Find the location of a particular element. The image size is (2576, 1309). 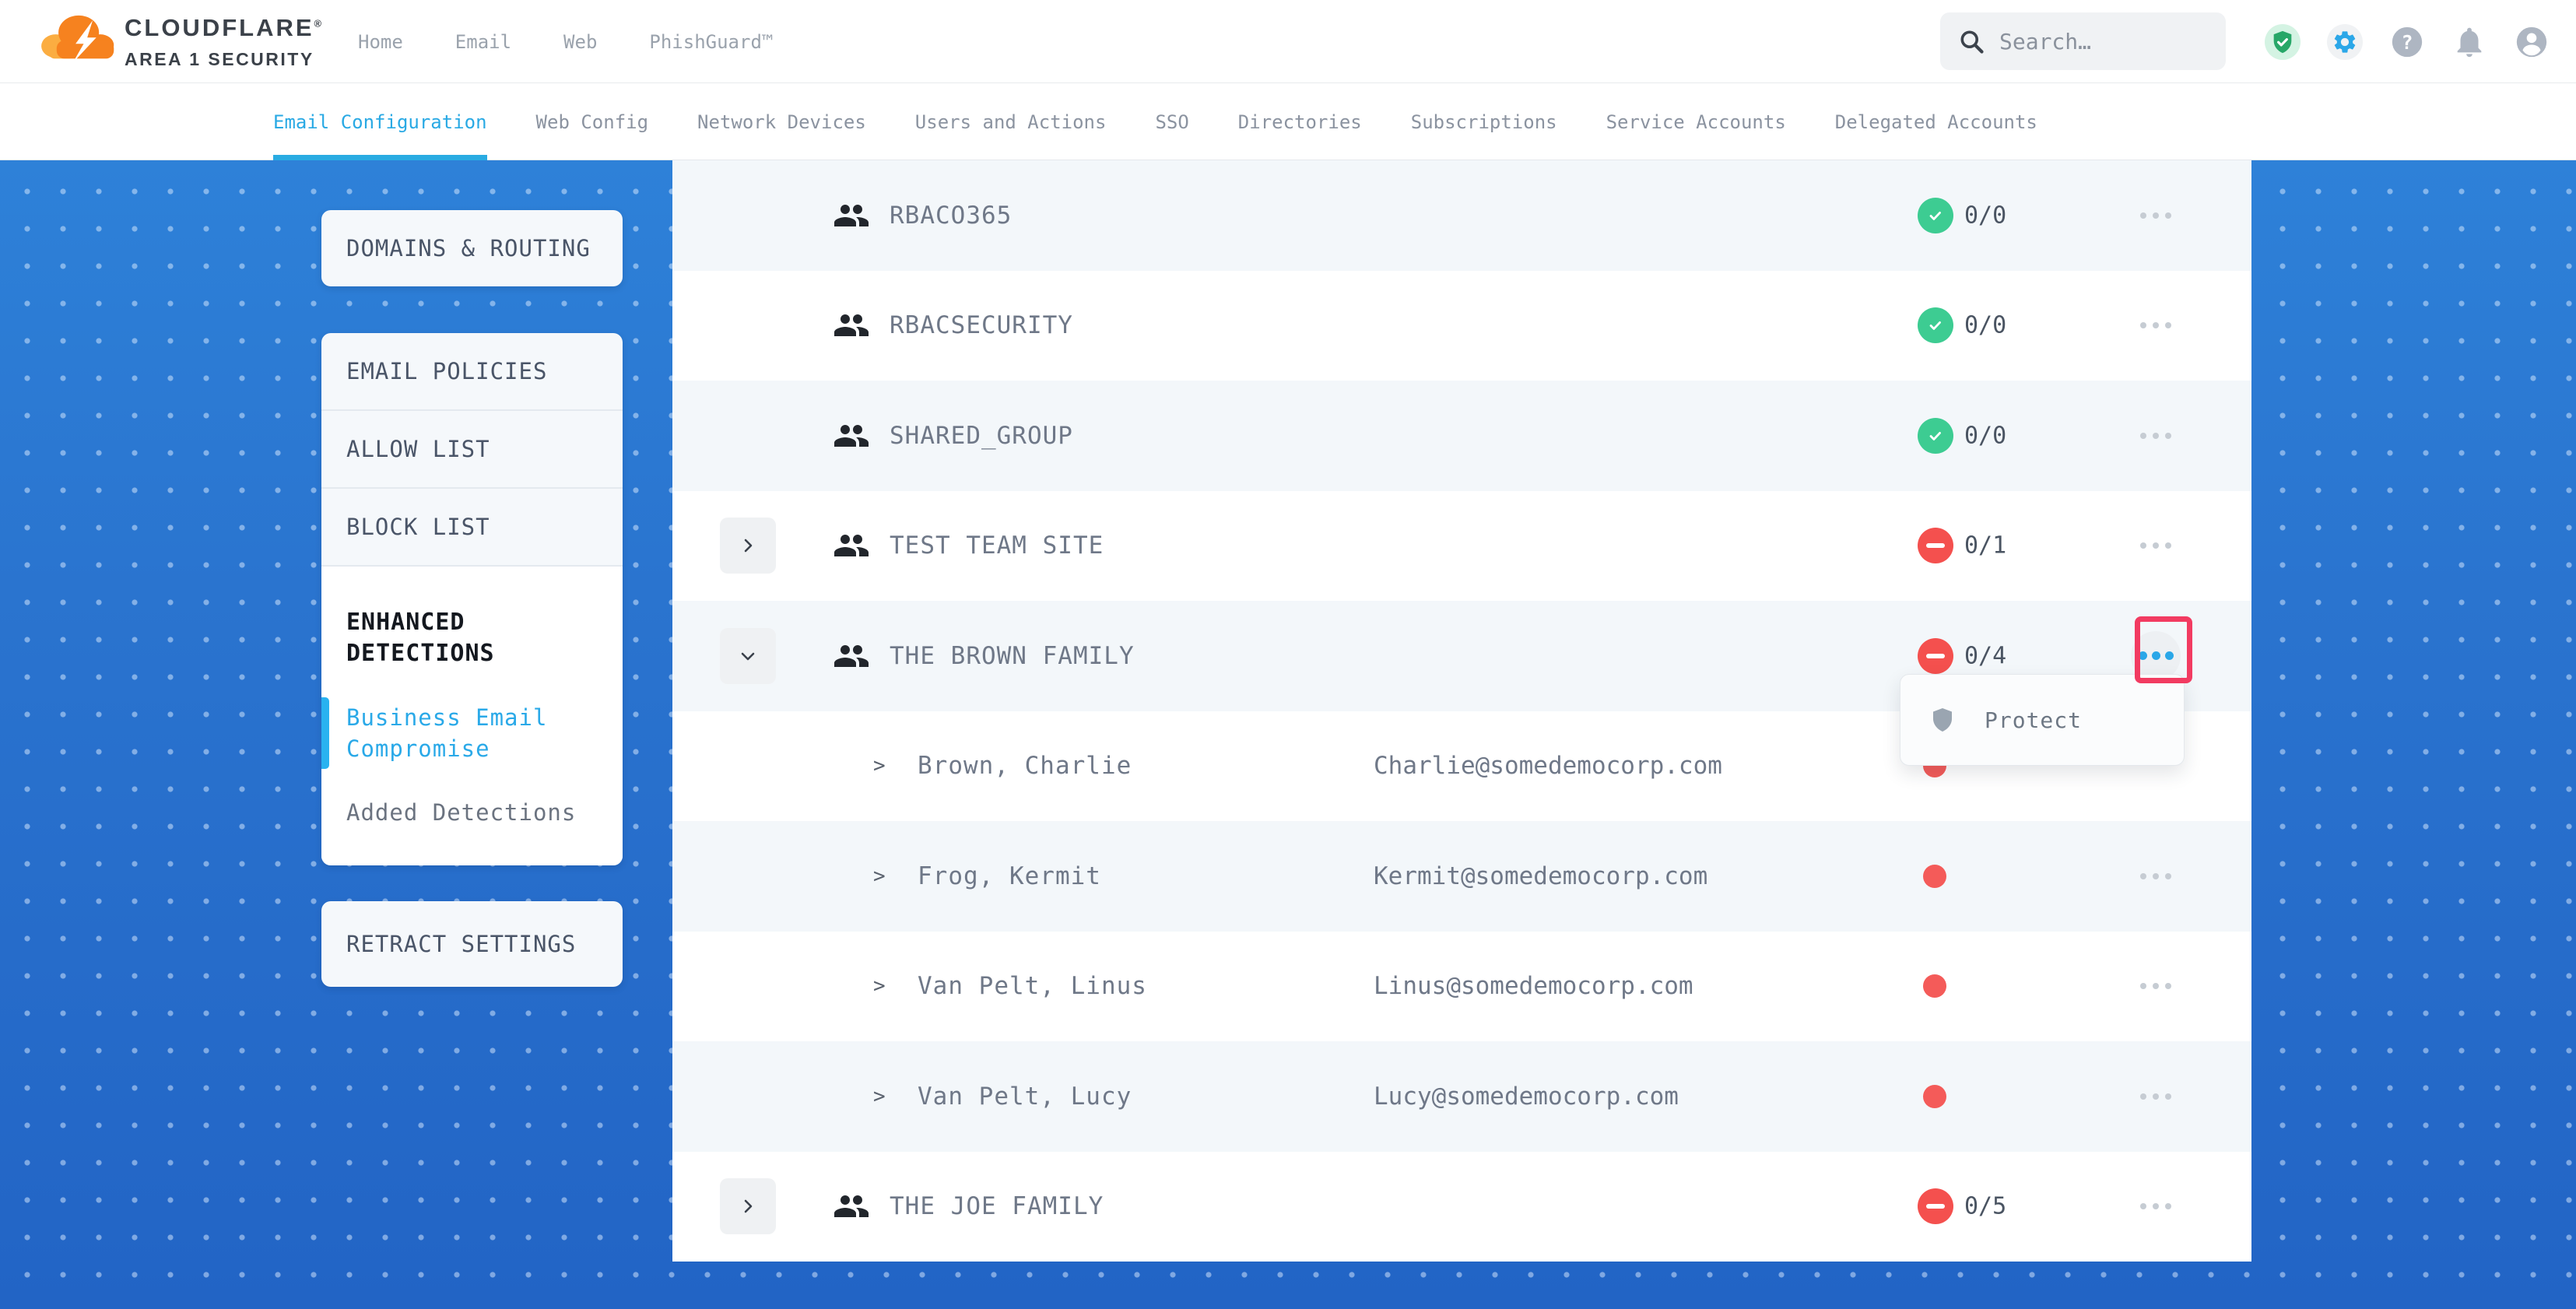

top-nav-phishguard: PhishGuard™ is located at coordinates (712, 41).